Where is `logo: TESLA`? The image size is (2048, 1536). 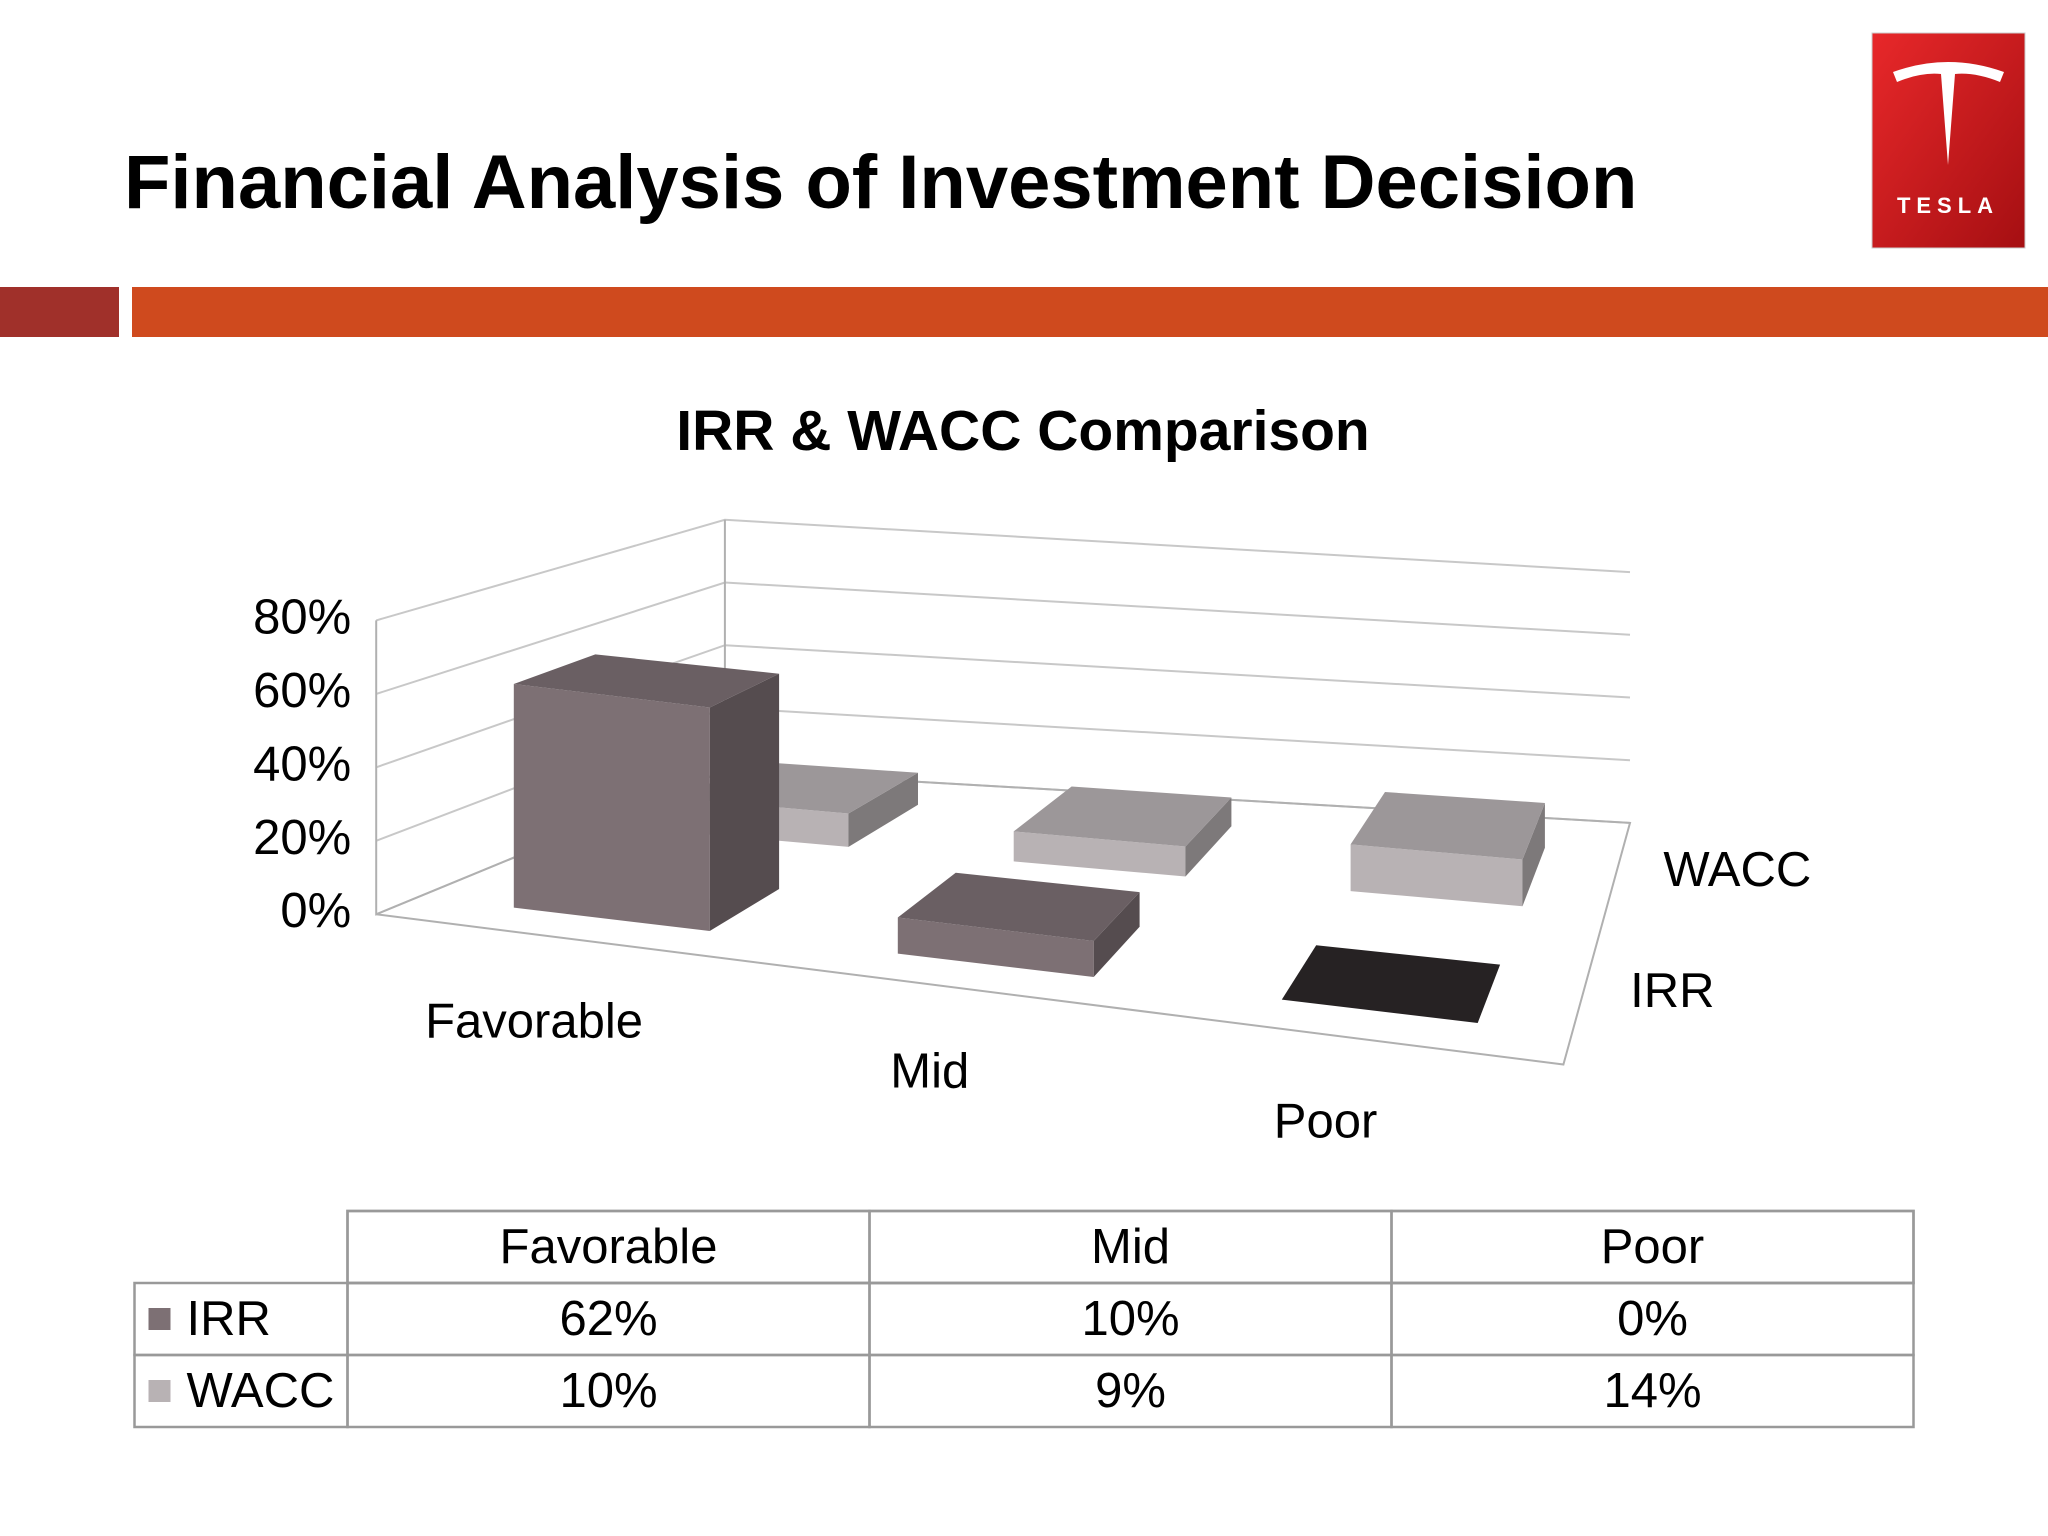
logo: TESLA is located at coordinates (1948, 140).